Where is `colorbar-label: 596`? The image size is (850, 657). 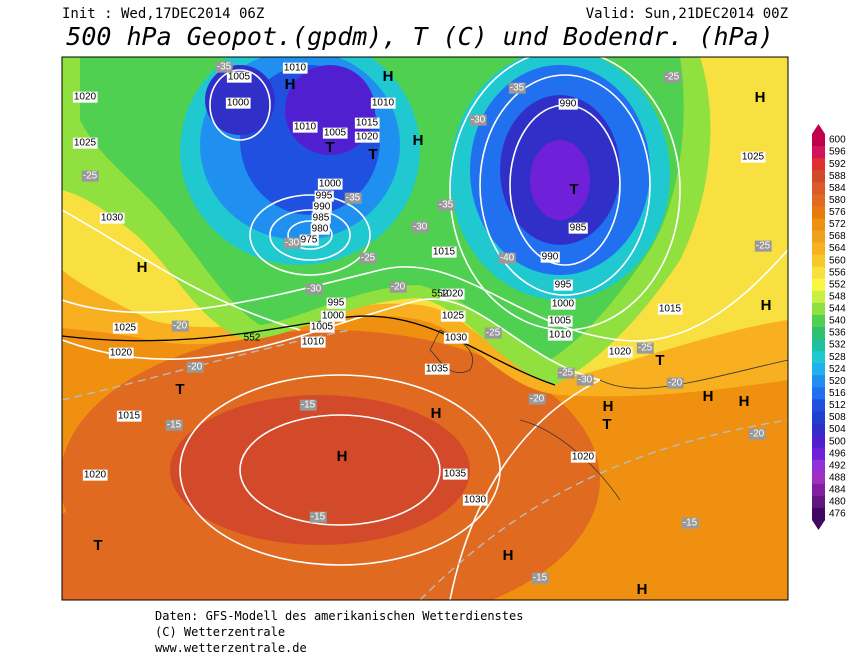 colorbar-label: 596 is located at coordinates (837, 152).